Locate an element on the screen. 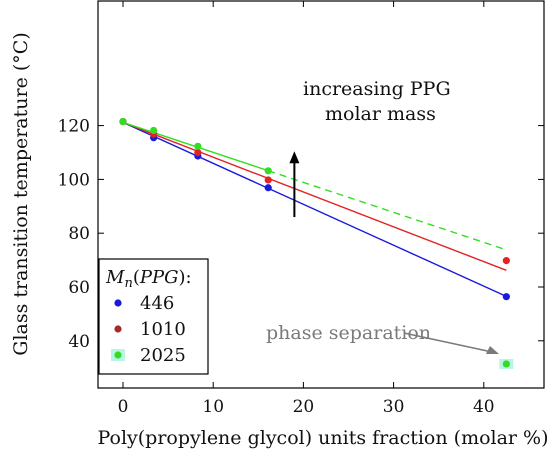 The width and height of the screenshot is (550, 455). phase-separation-arrow-line is located at coordinates (448, 342).